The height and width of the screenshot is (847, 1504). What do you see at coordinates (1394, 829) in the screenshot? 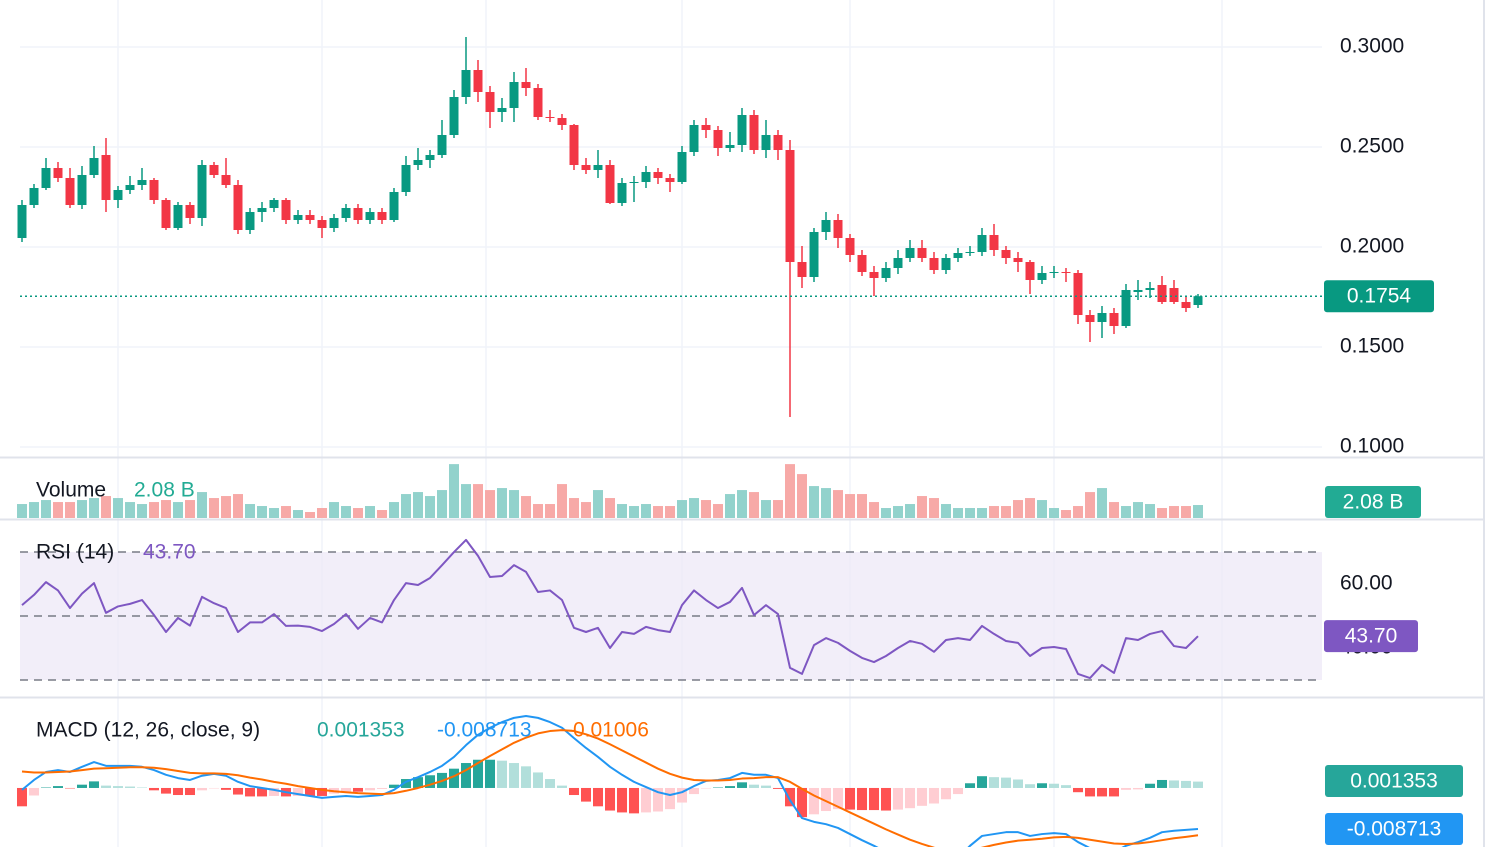
I see `price-tag-label: -0.008713` at bounding box center [1394, 829].